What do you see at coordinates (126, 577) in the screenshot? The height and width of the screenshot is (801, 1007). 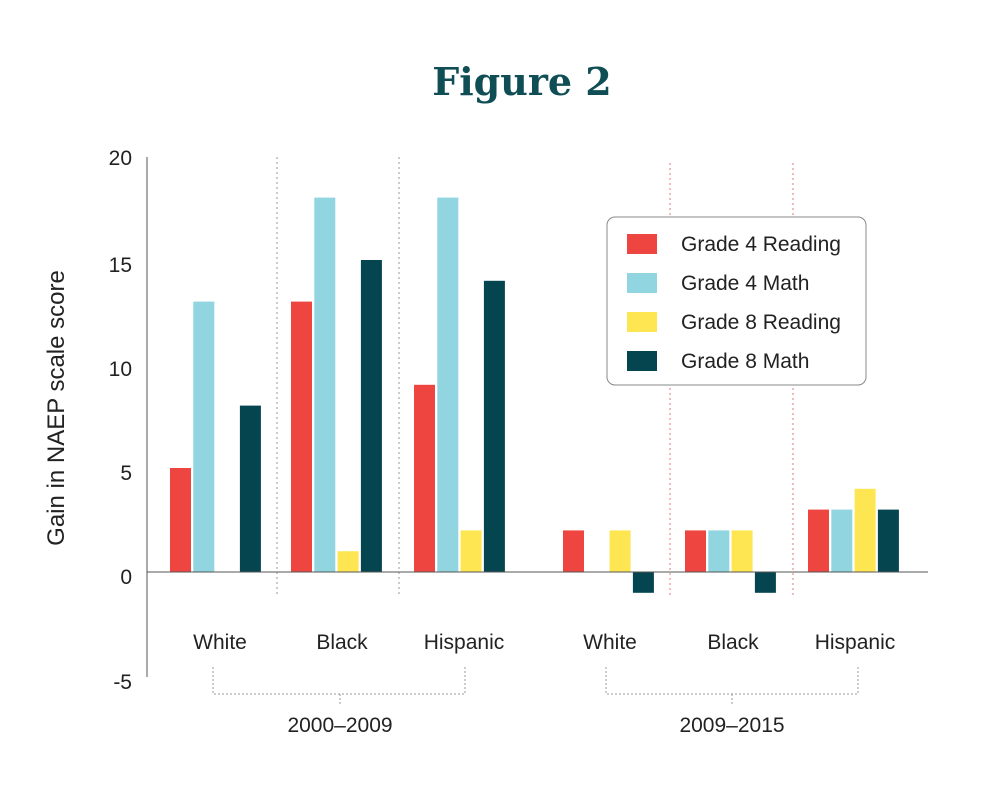 I see `y-tick-label: 0` at bounding box center [126, 577].